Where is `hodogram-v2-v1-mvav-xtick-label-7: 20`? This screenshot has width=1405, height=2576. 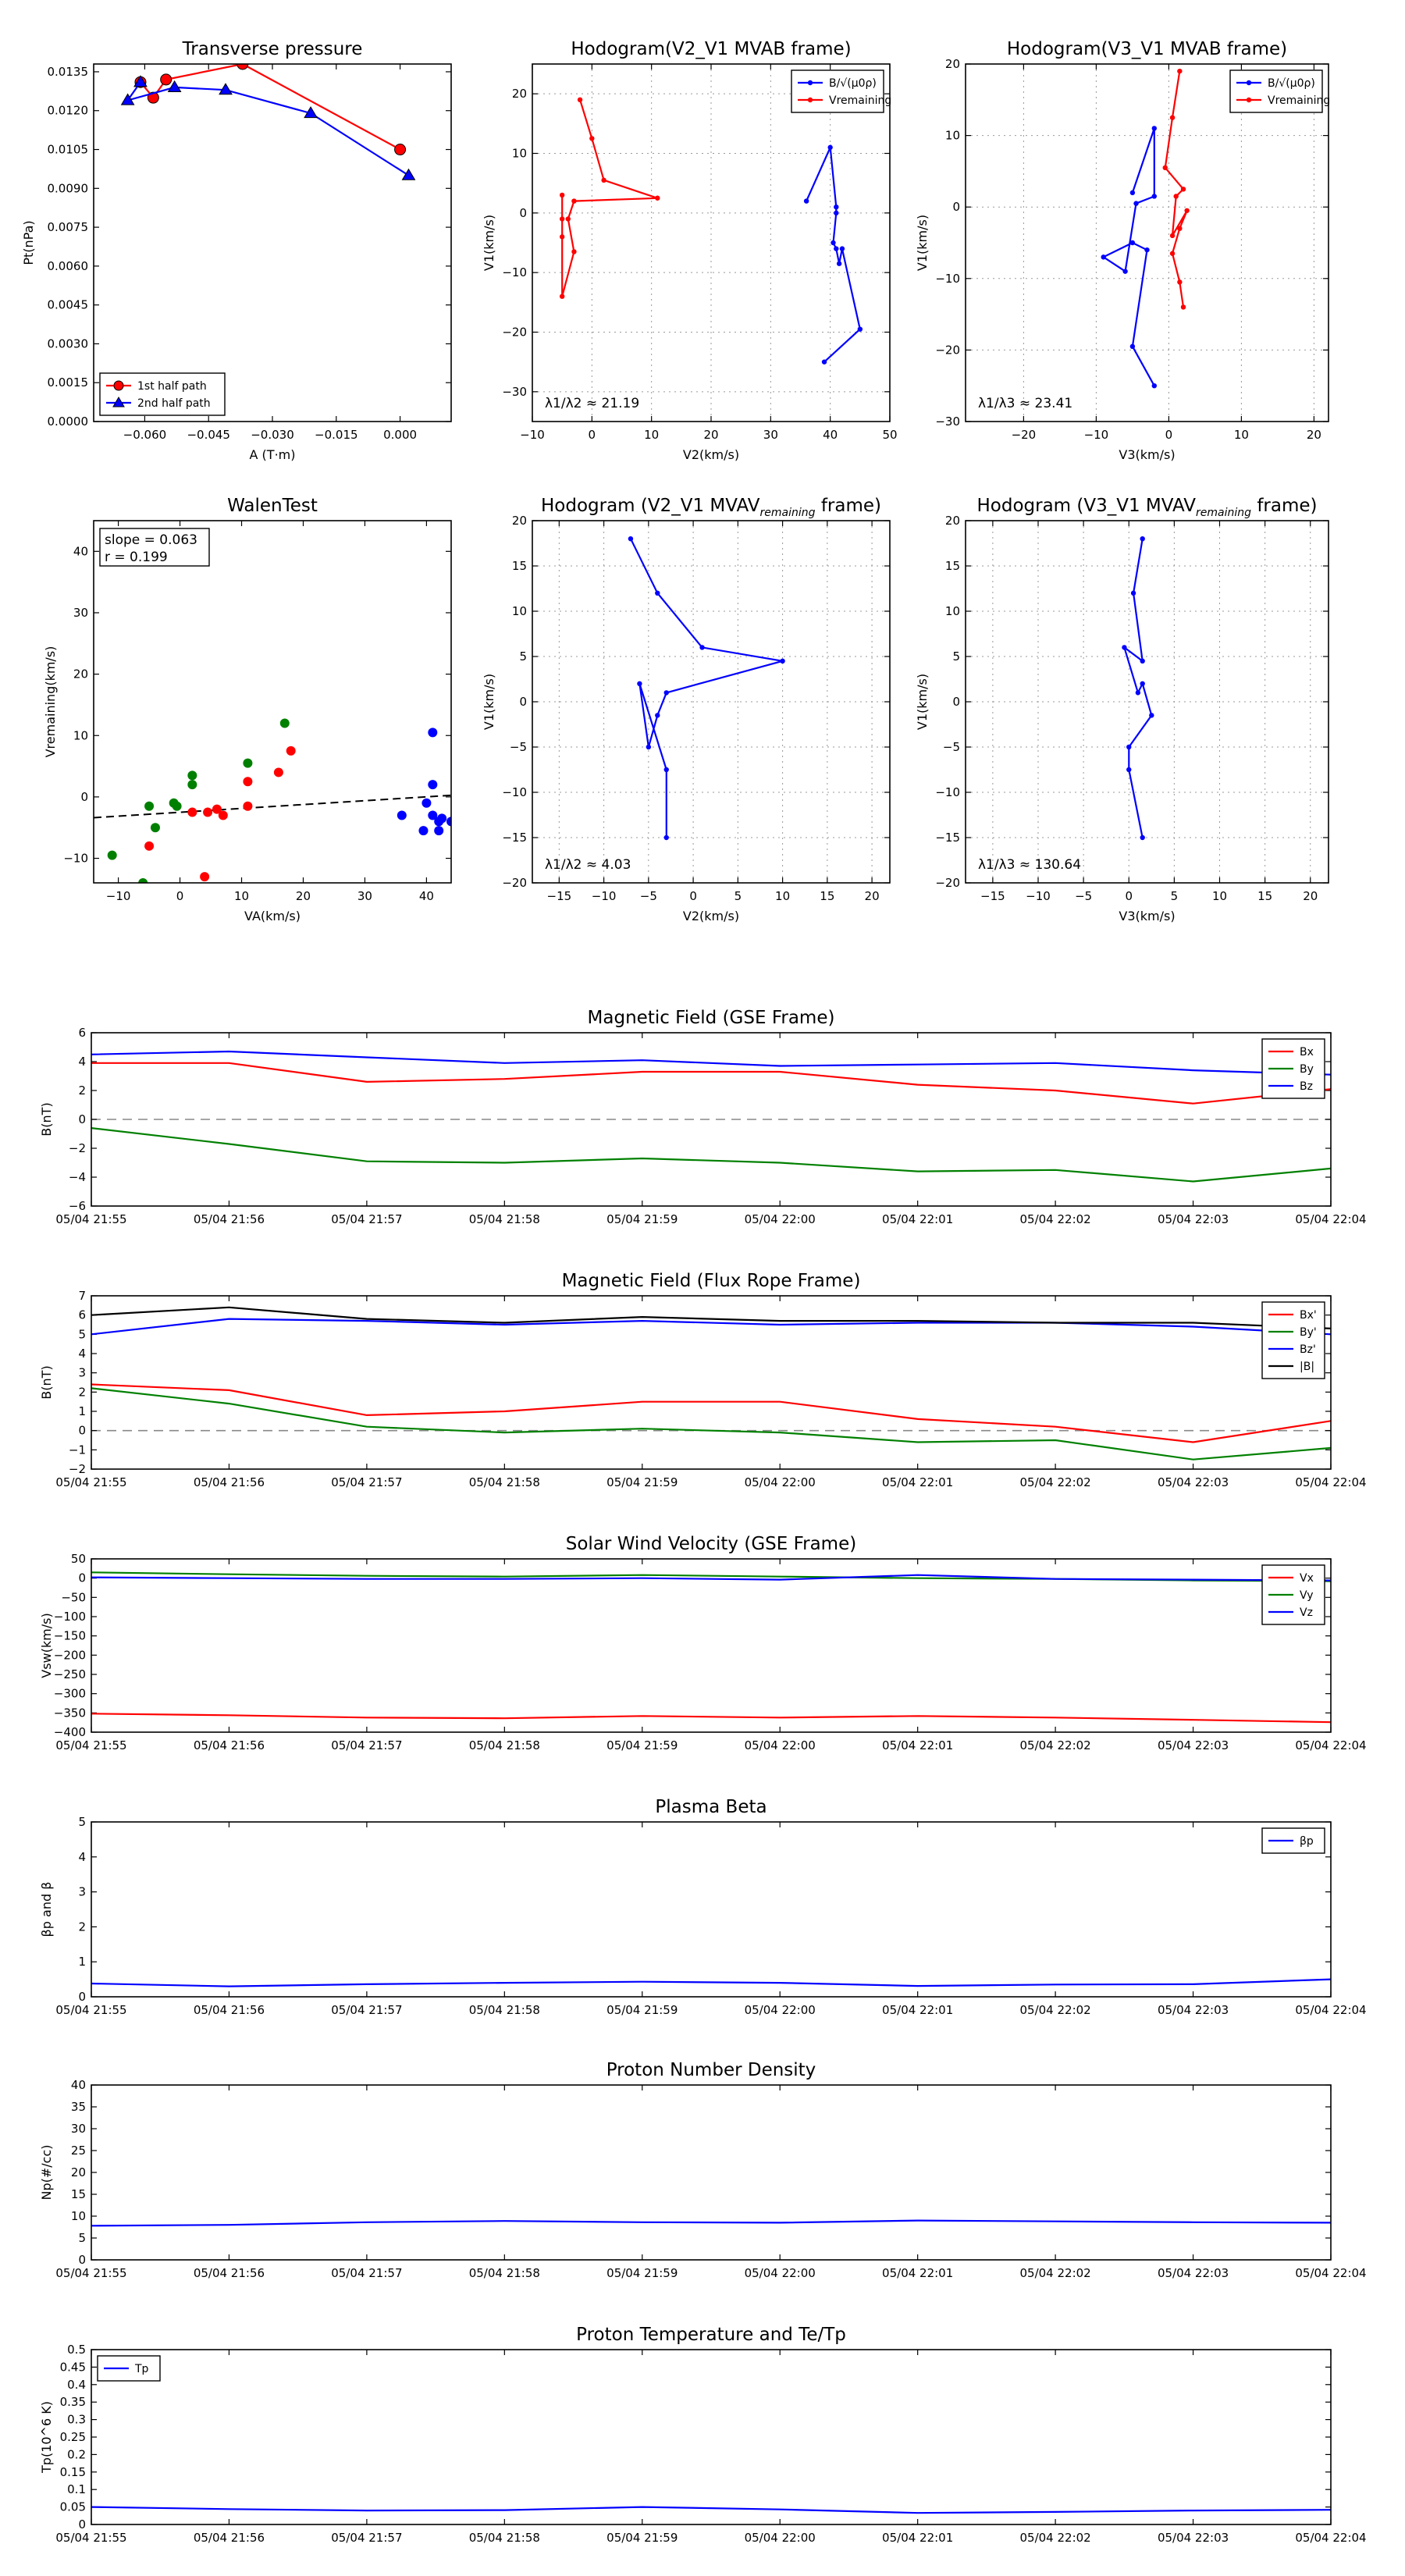 hodogram-v2-v1-mvav-xtick-label-7: 20 is located at coordinates (873, 896).